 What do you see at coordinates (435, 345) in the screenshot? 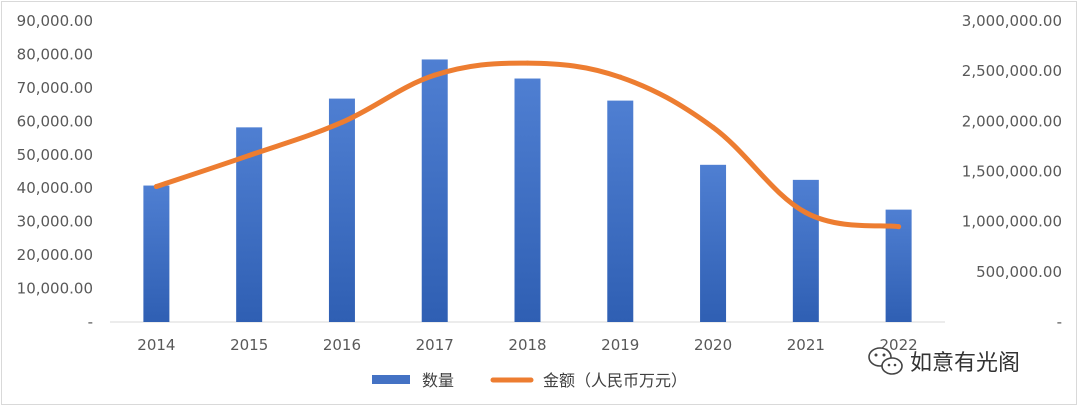
I see `x-tick-label: 2017` at bounding box center [435, 345].